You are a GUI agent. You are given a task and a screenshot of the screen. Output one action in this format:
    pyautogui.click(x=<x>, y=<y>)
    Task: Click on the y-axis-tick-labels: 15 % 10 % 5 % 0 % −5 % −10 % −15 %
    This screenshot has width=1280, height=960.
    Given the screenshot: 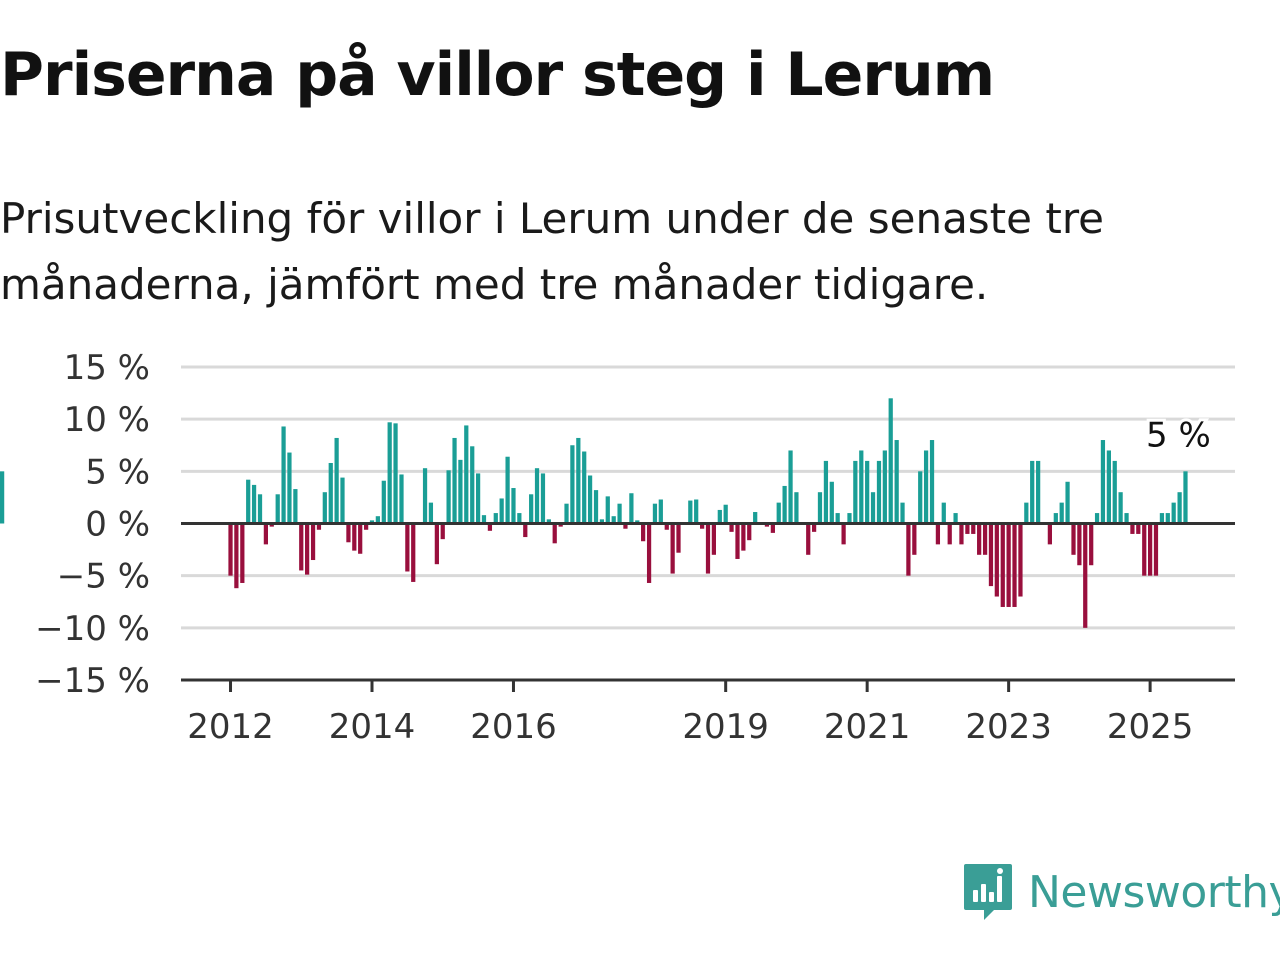 What is the action you would take?
    pyautogui.click(x=92, y=524)
    